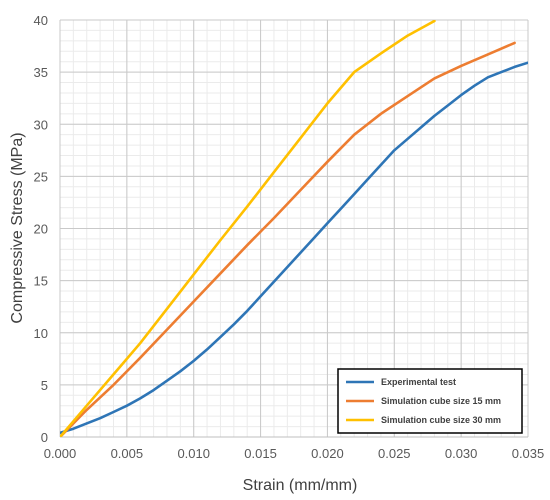  I want to click on x-tick-label: 0.010, so click(193, 453).